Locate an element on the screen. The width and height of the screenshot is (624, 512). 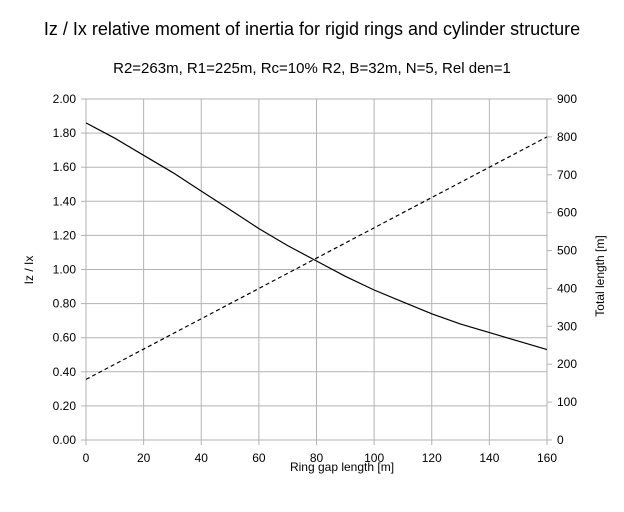
y-tick-label: 0.20 is located at coordinates (65, 406).